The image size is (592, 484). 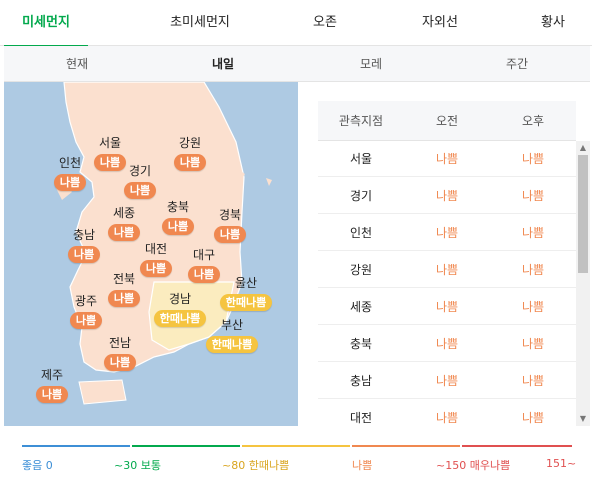 I want to click on region-name: 대구, so click(x=204, y=255).